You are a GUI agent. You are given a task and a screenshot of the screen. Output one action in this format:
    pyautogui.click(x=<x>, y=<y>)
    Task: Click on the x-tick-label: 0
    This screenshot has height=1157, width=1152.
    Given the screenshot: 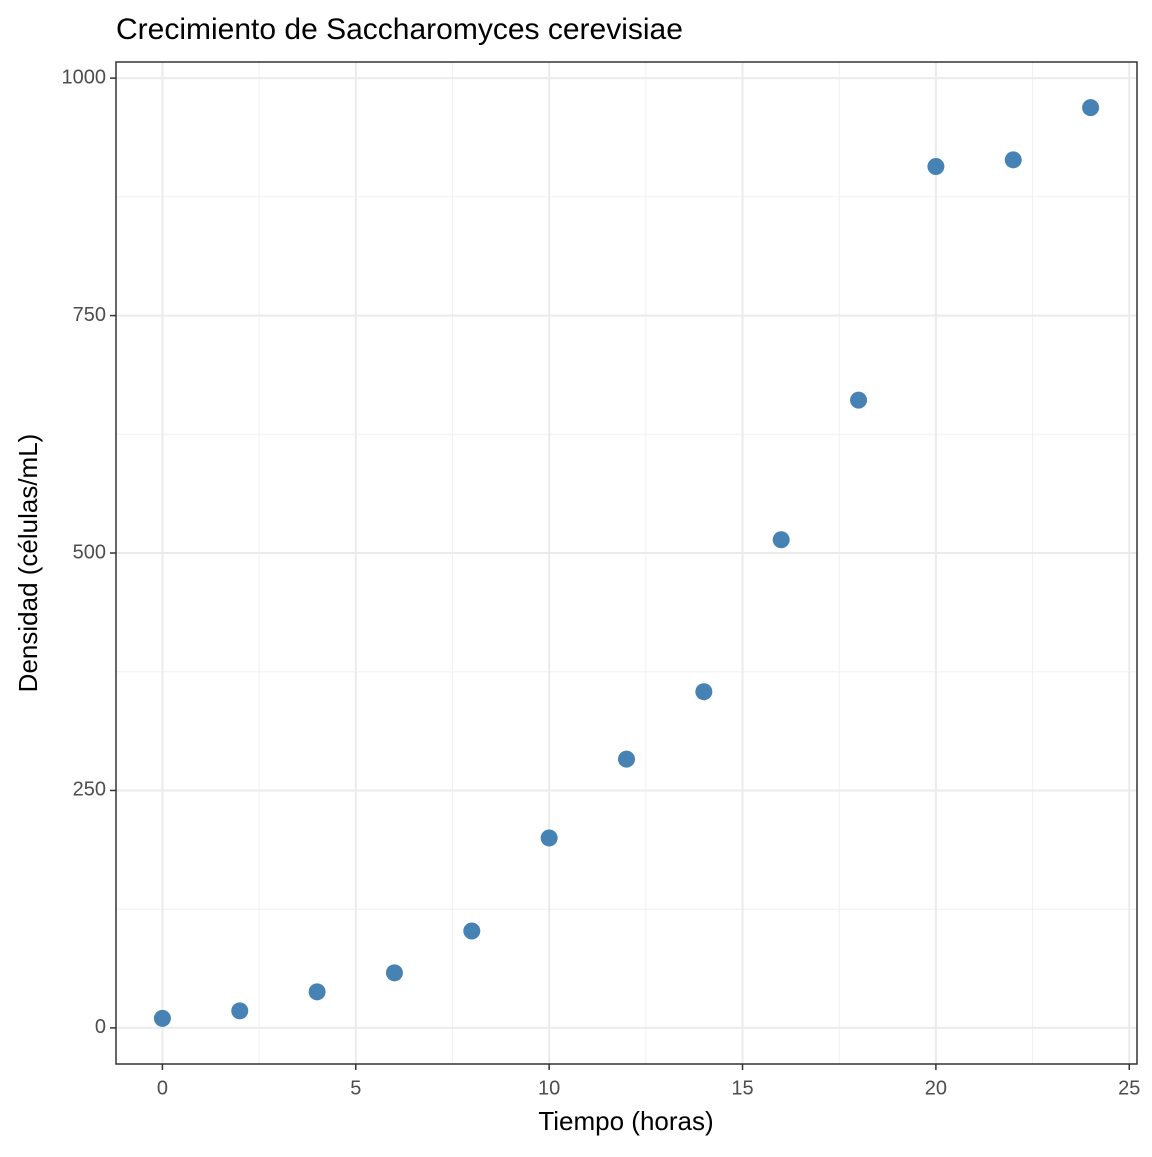 What is the action you would take?
    pyautogui.click(x=162, y=1088)
    